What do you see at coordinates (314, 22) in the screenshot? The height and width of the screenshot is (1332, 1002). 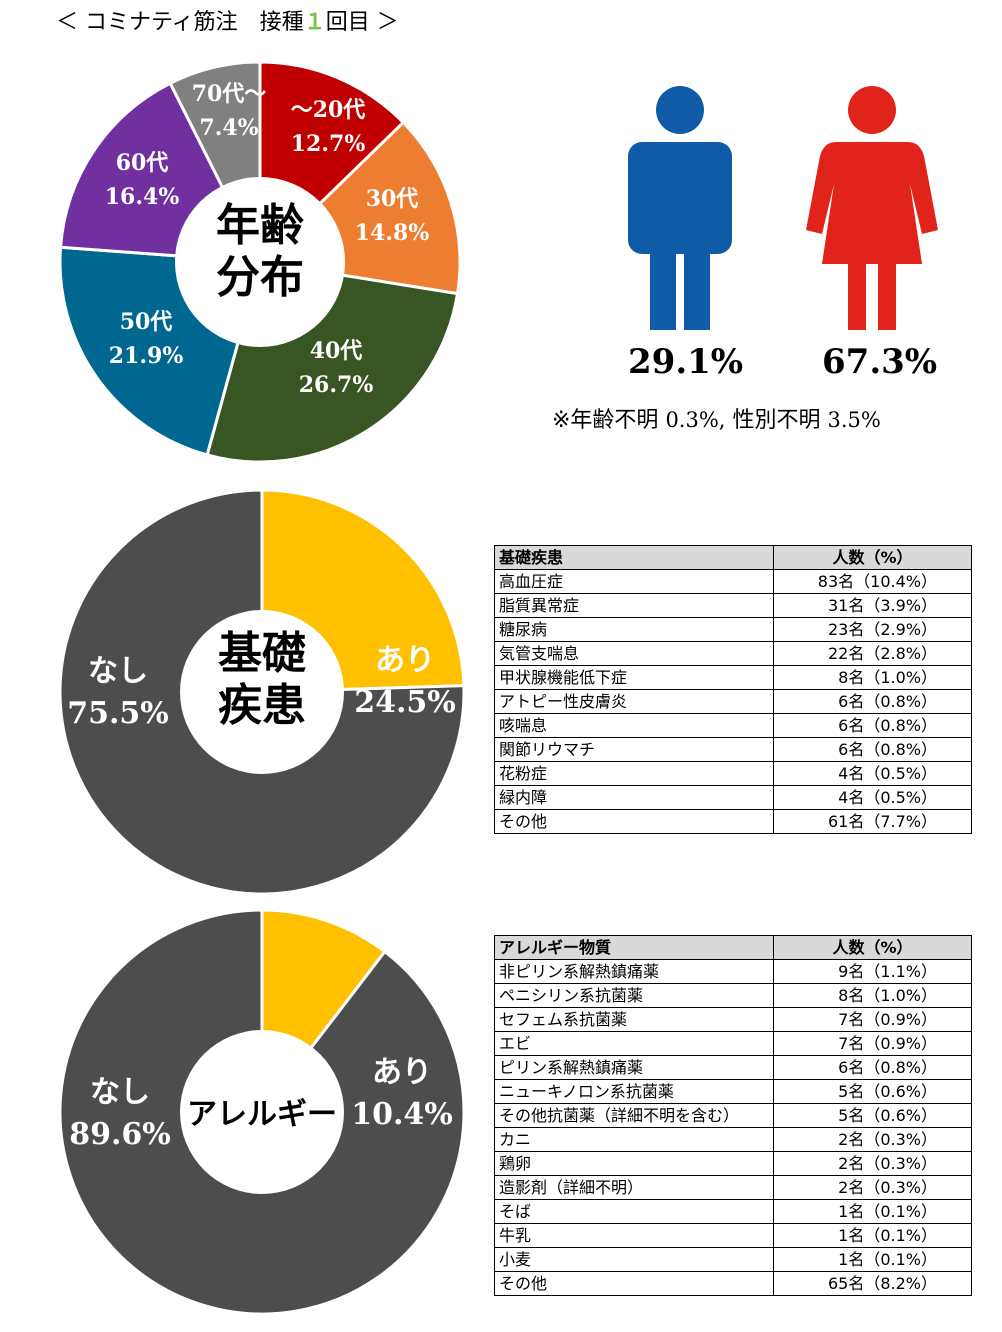 I see `dose-number: １` at bounding box center [314, 22].